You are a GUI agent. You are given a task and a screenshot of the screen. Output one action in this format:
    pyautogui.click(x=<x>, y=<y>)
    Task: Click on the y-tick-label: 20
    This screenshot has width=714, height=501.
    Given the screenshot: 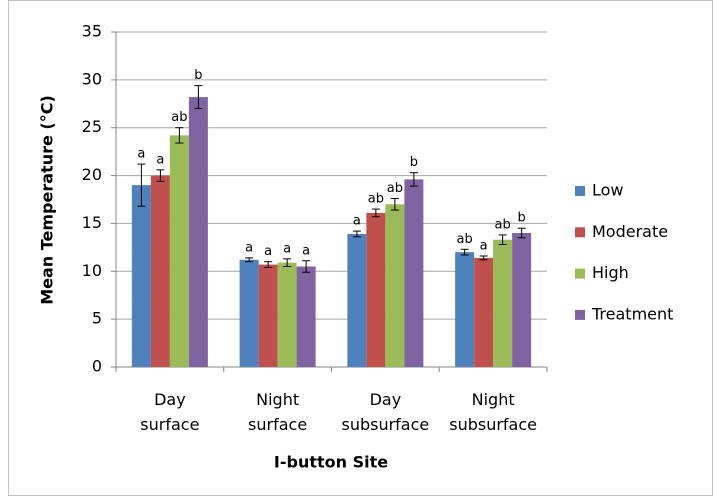 What is the action you would take?
    pyautogui.click(x=92, y=174)
    